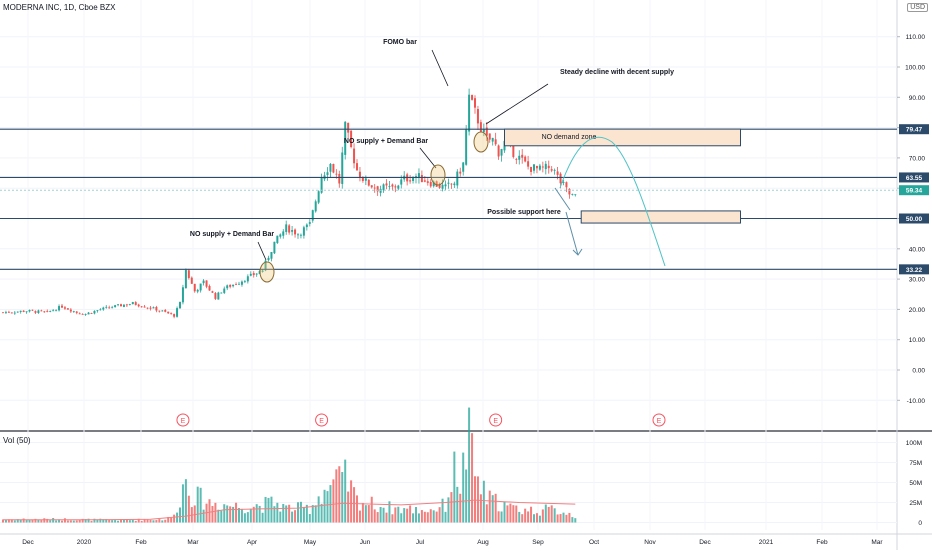 This screenshot has height=555, width=932. Describe the element at coordinates (918, 371) in the screenshot. I see `price-tick-label: 0.00` at that location.